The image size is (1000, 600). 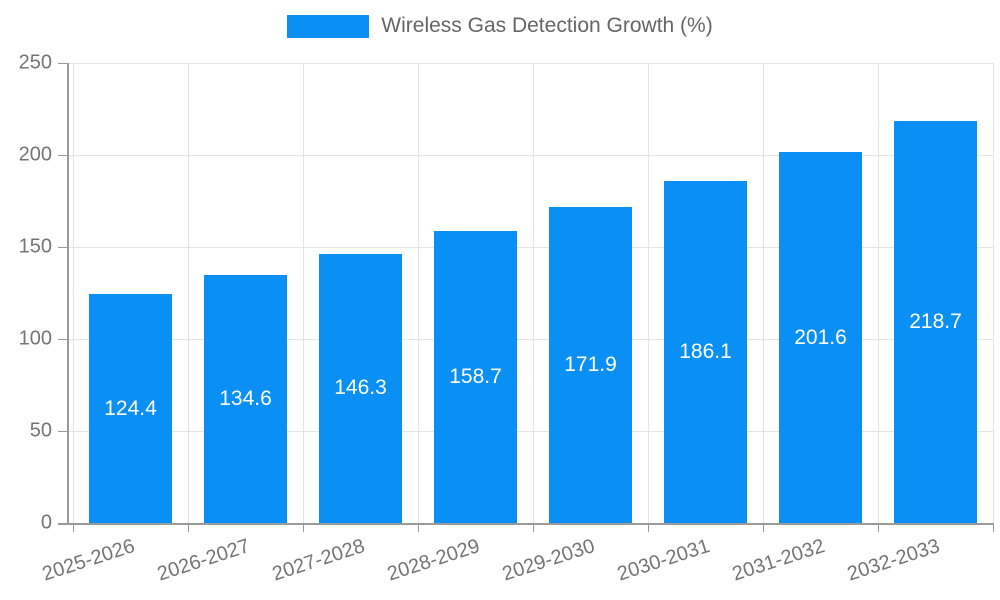 I want to click on x-axis-tick-label: 2032-2033, so click(x=893, y=560).